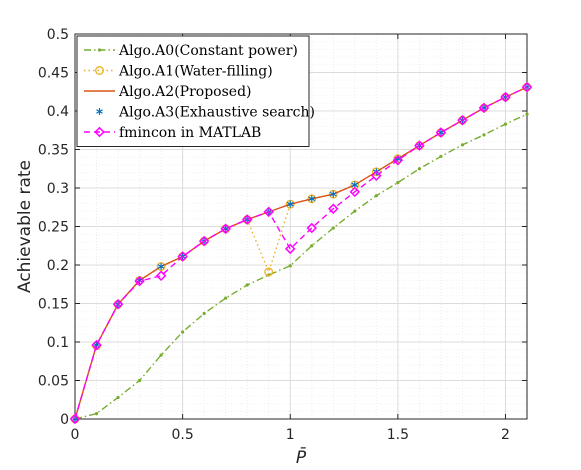 The height and width of the screenshot is (470, 581). I want to click on x-tick-label: 1.5, so click(398, 435).